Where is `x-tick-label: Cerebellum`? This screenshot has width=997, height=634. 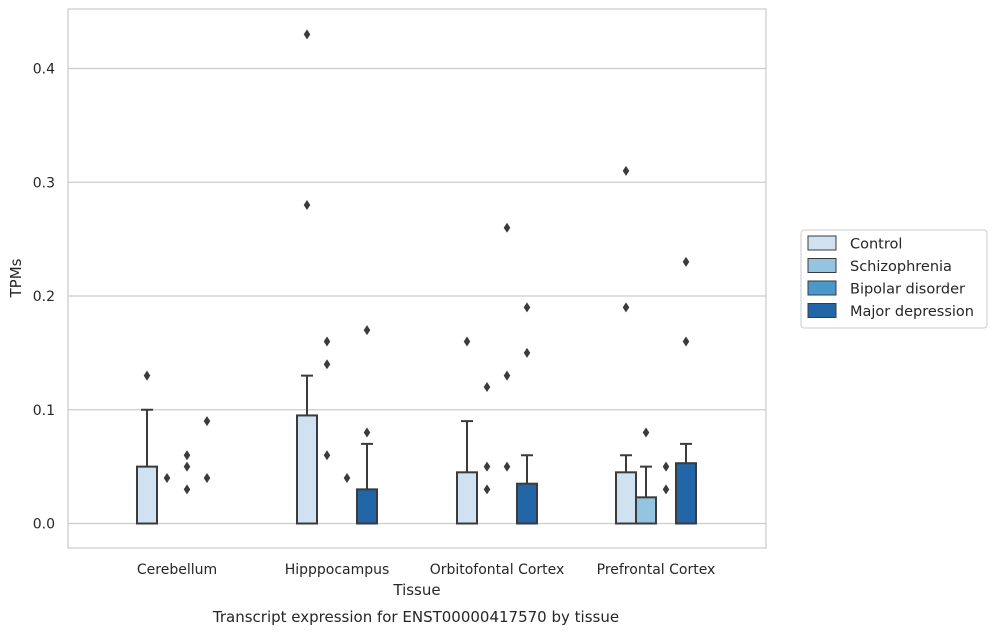 x-tick-label: Cerebellum is located at coordinates (177, 570).